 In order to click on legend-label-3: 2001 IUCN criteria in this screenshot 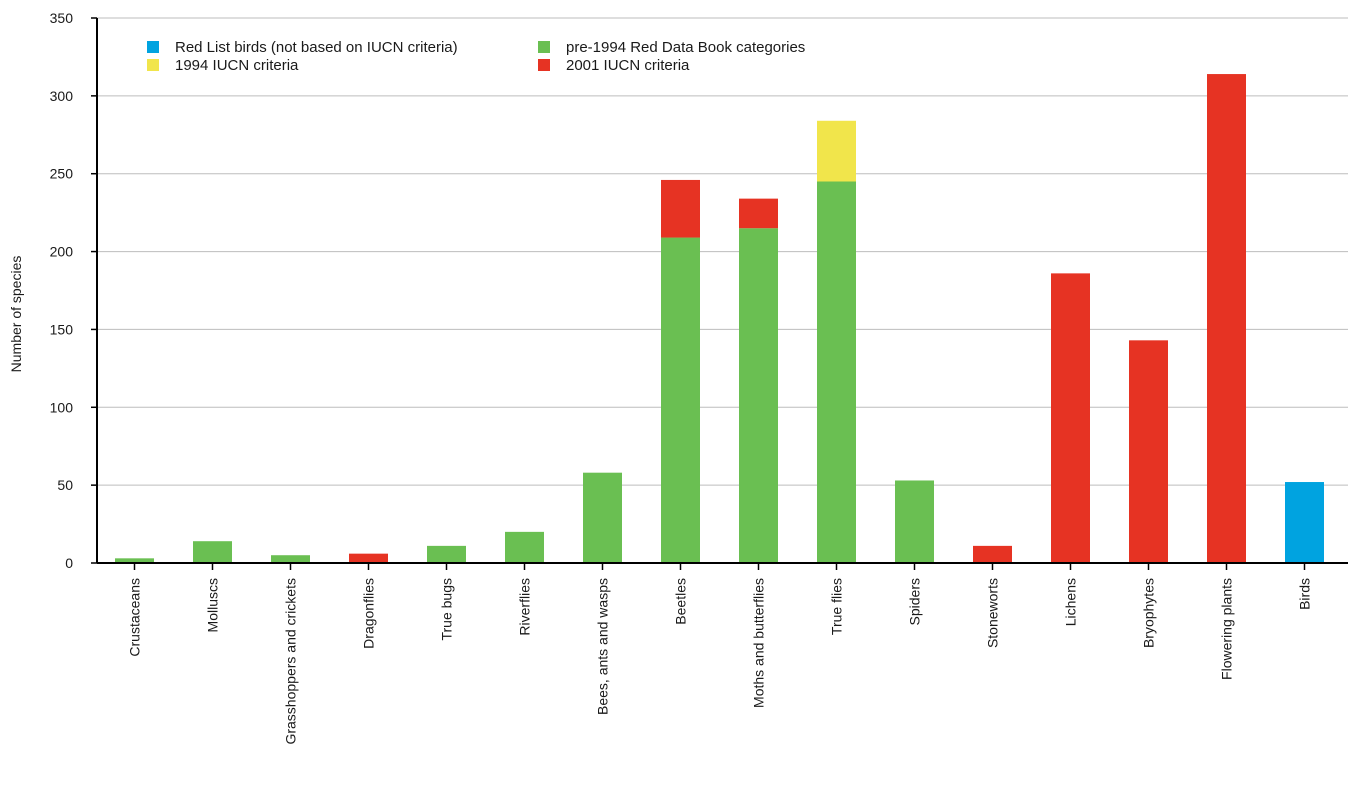, I will do `click(628, 65)`.